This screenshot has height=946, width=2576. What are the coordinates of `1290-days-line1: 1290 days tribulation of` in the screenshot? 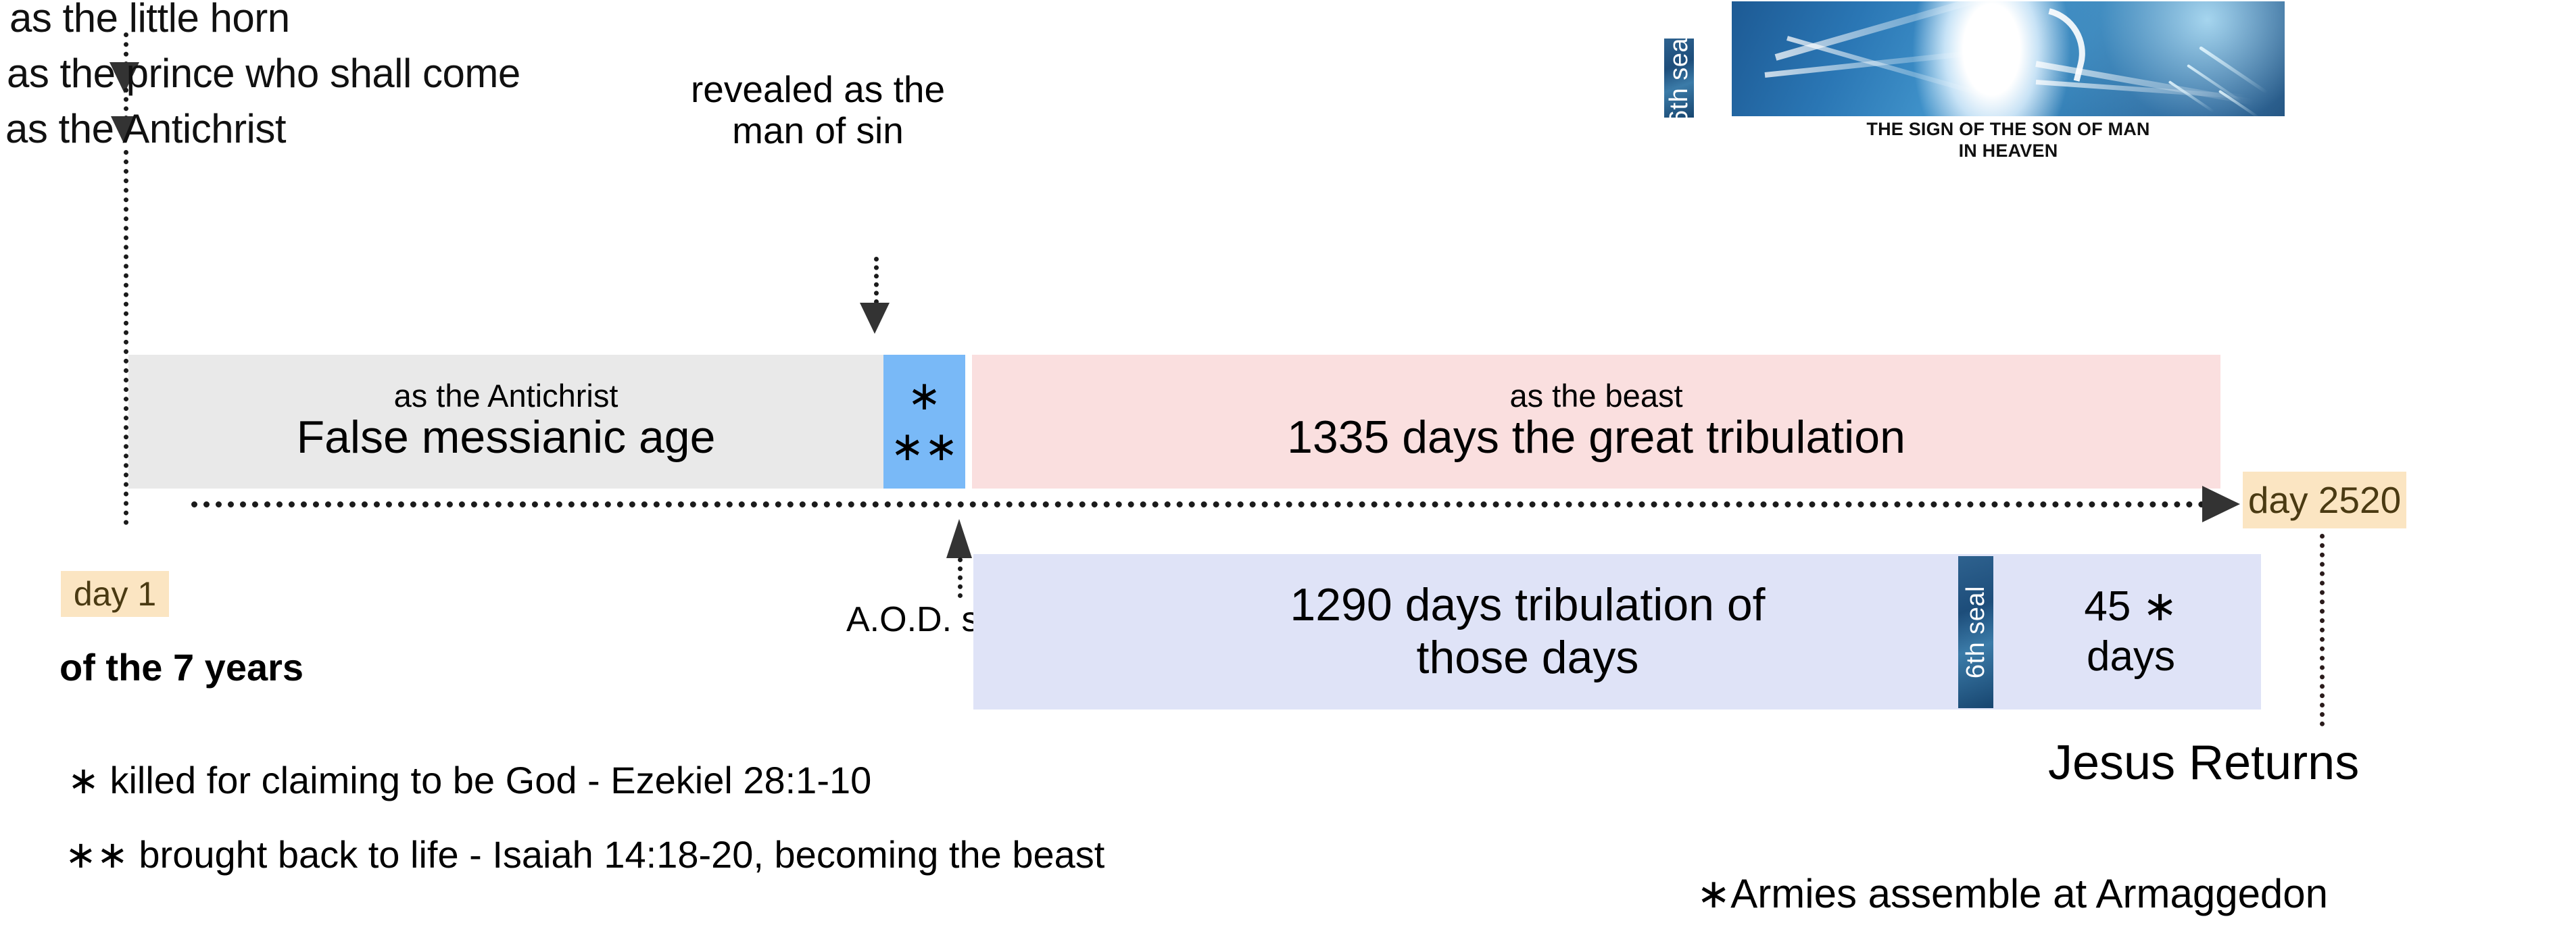 It's located at (1528, 605).